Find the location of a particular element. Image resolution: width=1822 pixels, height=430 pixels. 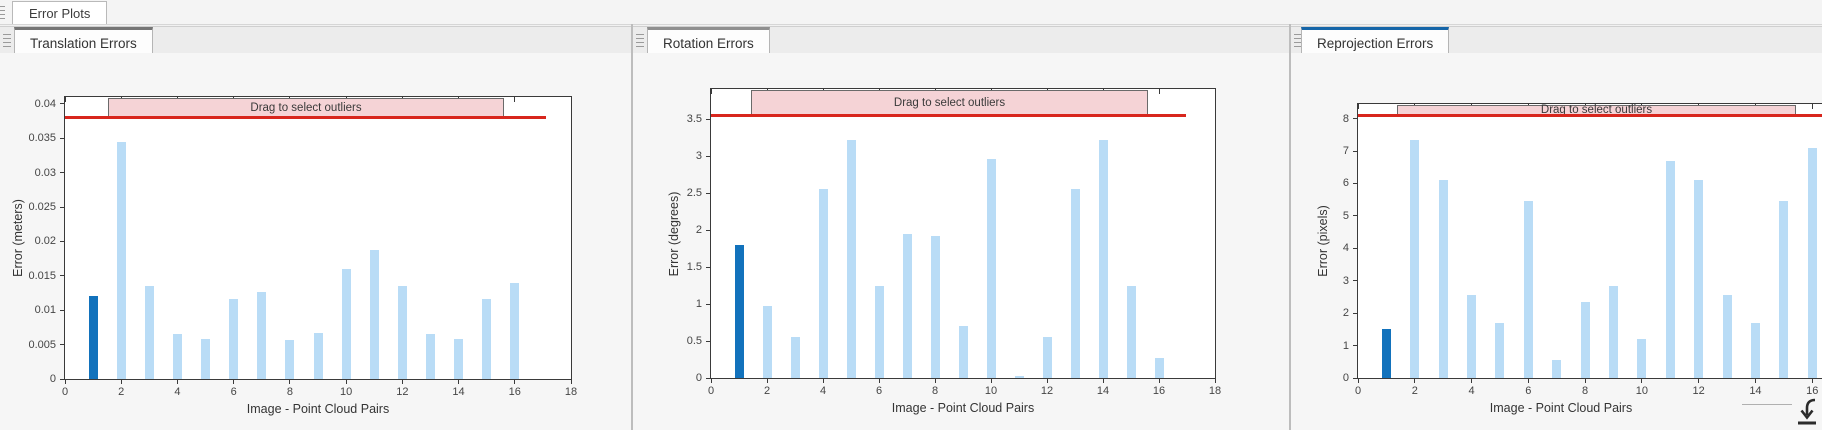

dock-arrow-icon is located at coordinates (1807, 412).